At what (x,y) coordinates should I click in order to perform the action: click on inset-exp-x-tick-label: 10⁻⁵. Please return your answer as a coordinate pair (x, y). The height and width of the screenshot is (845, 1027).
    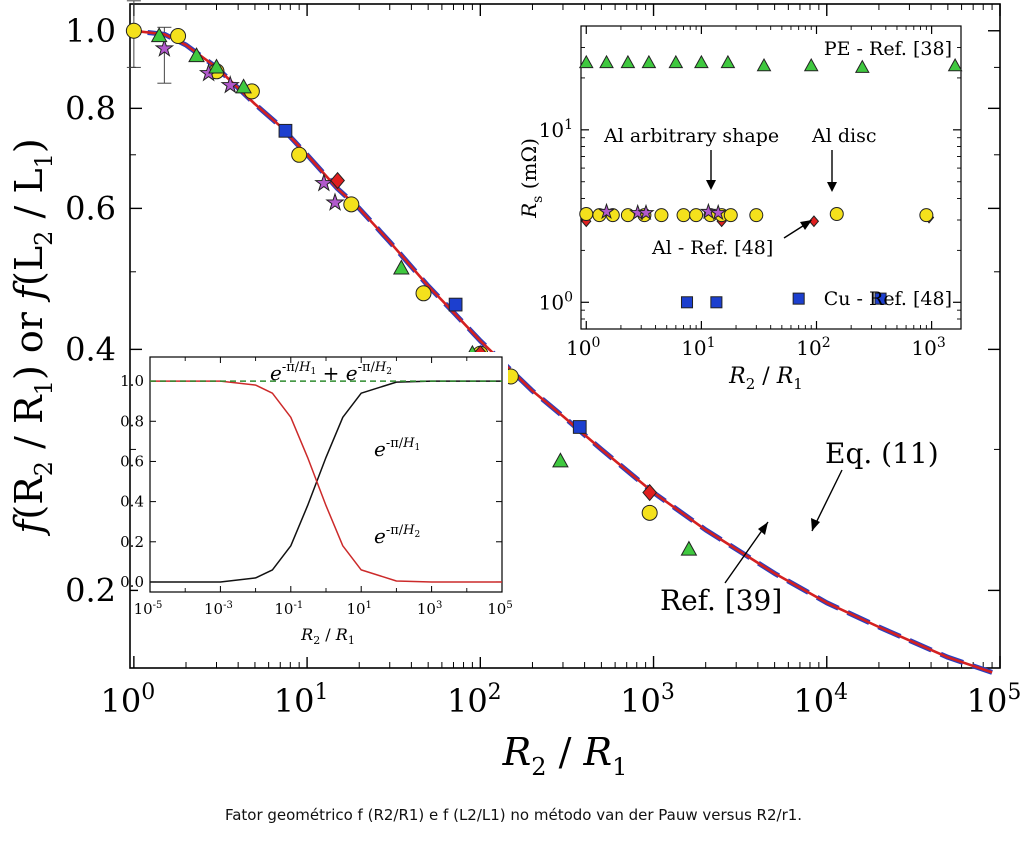
    Looking at the image, I should click on (148, 609).